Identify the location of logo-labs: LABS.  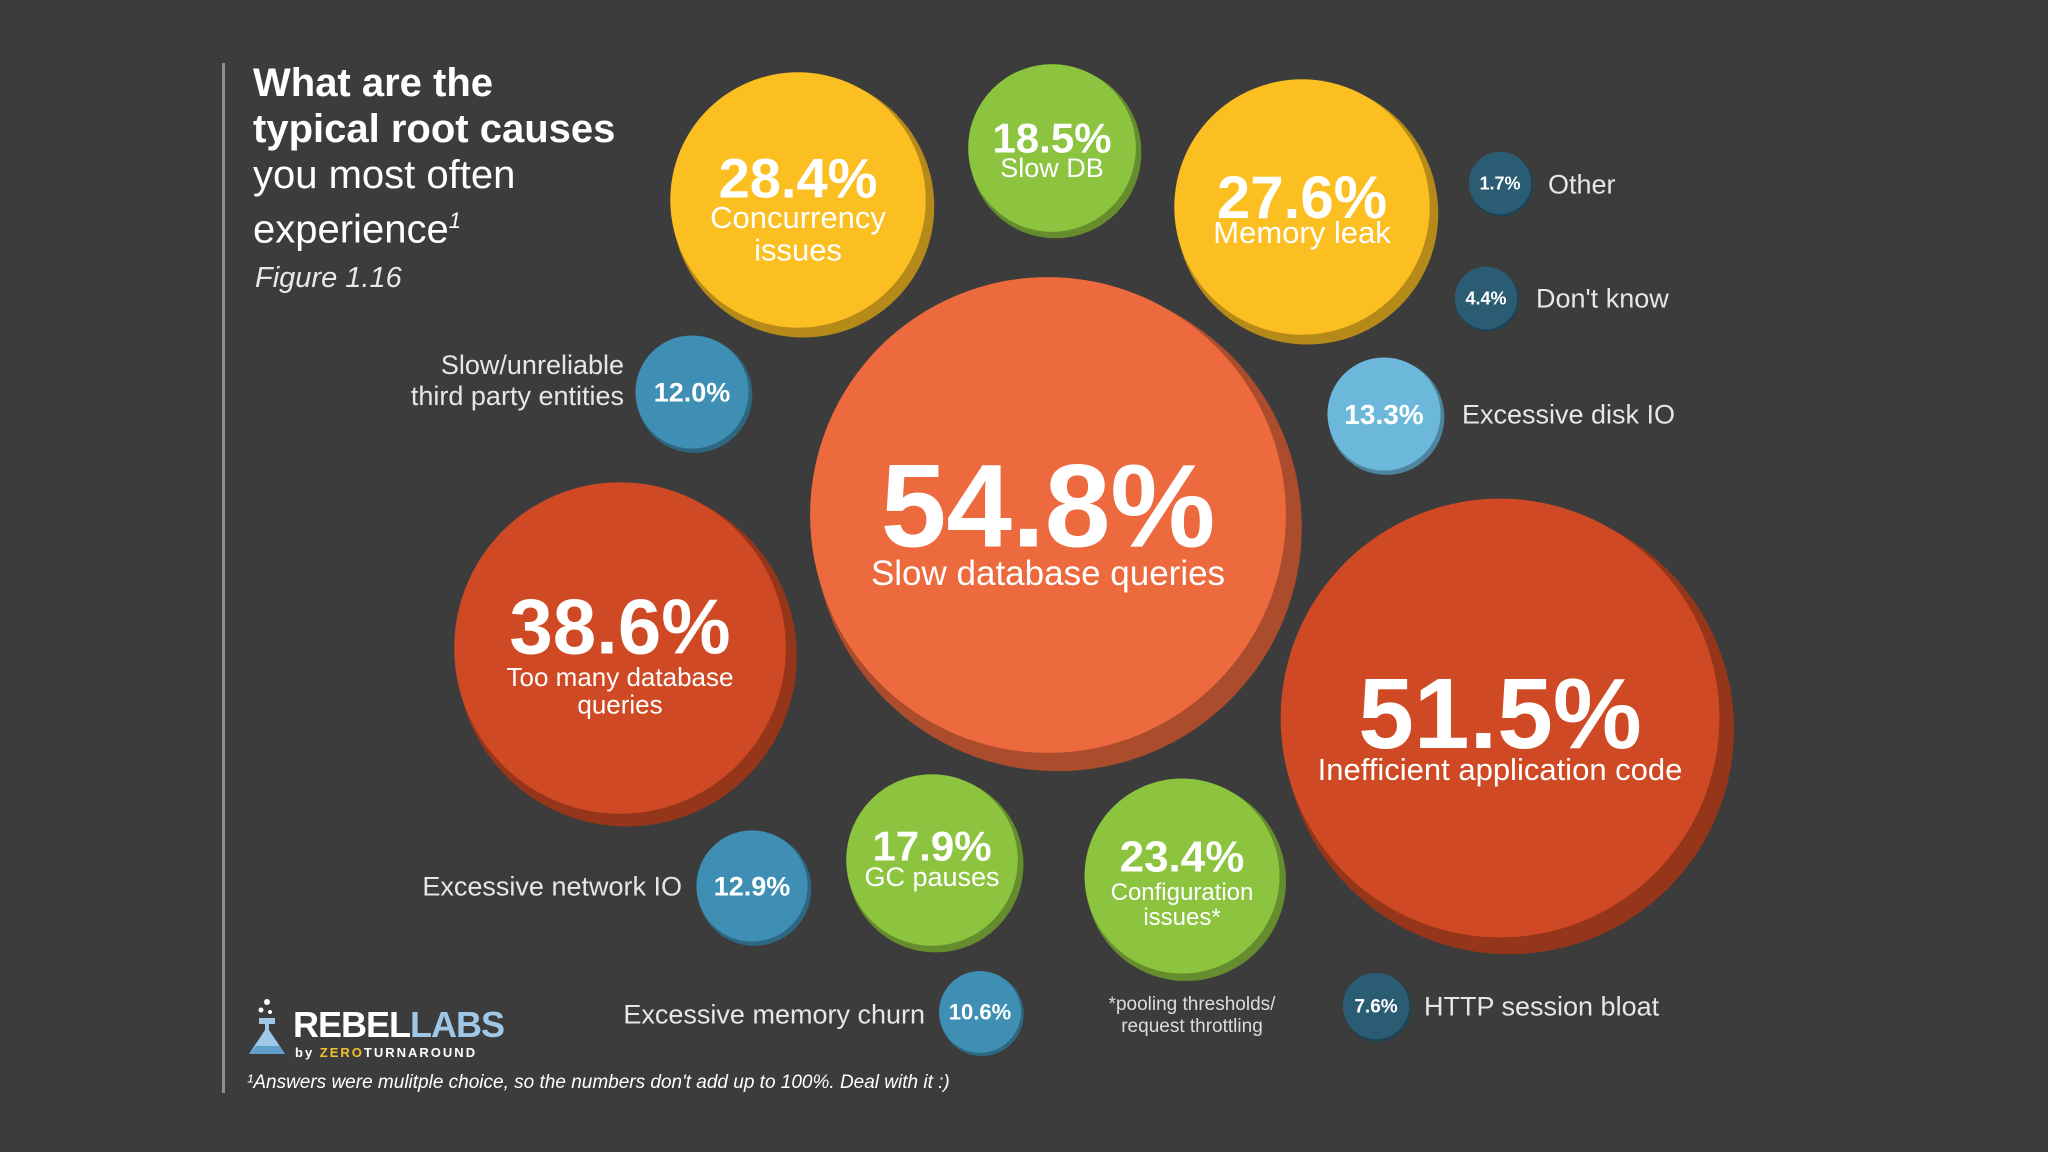
(457, 1024).